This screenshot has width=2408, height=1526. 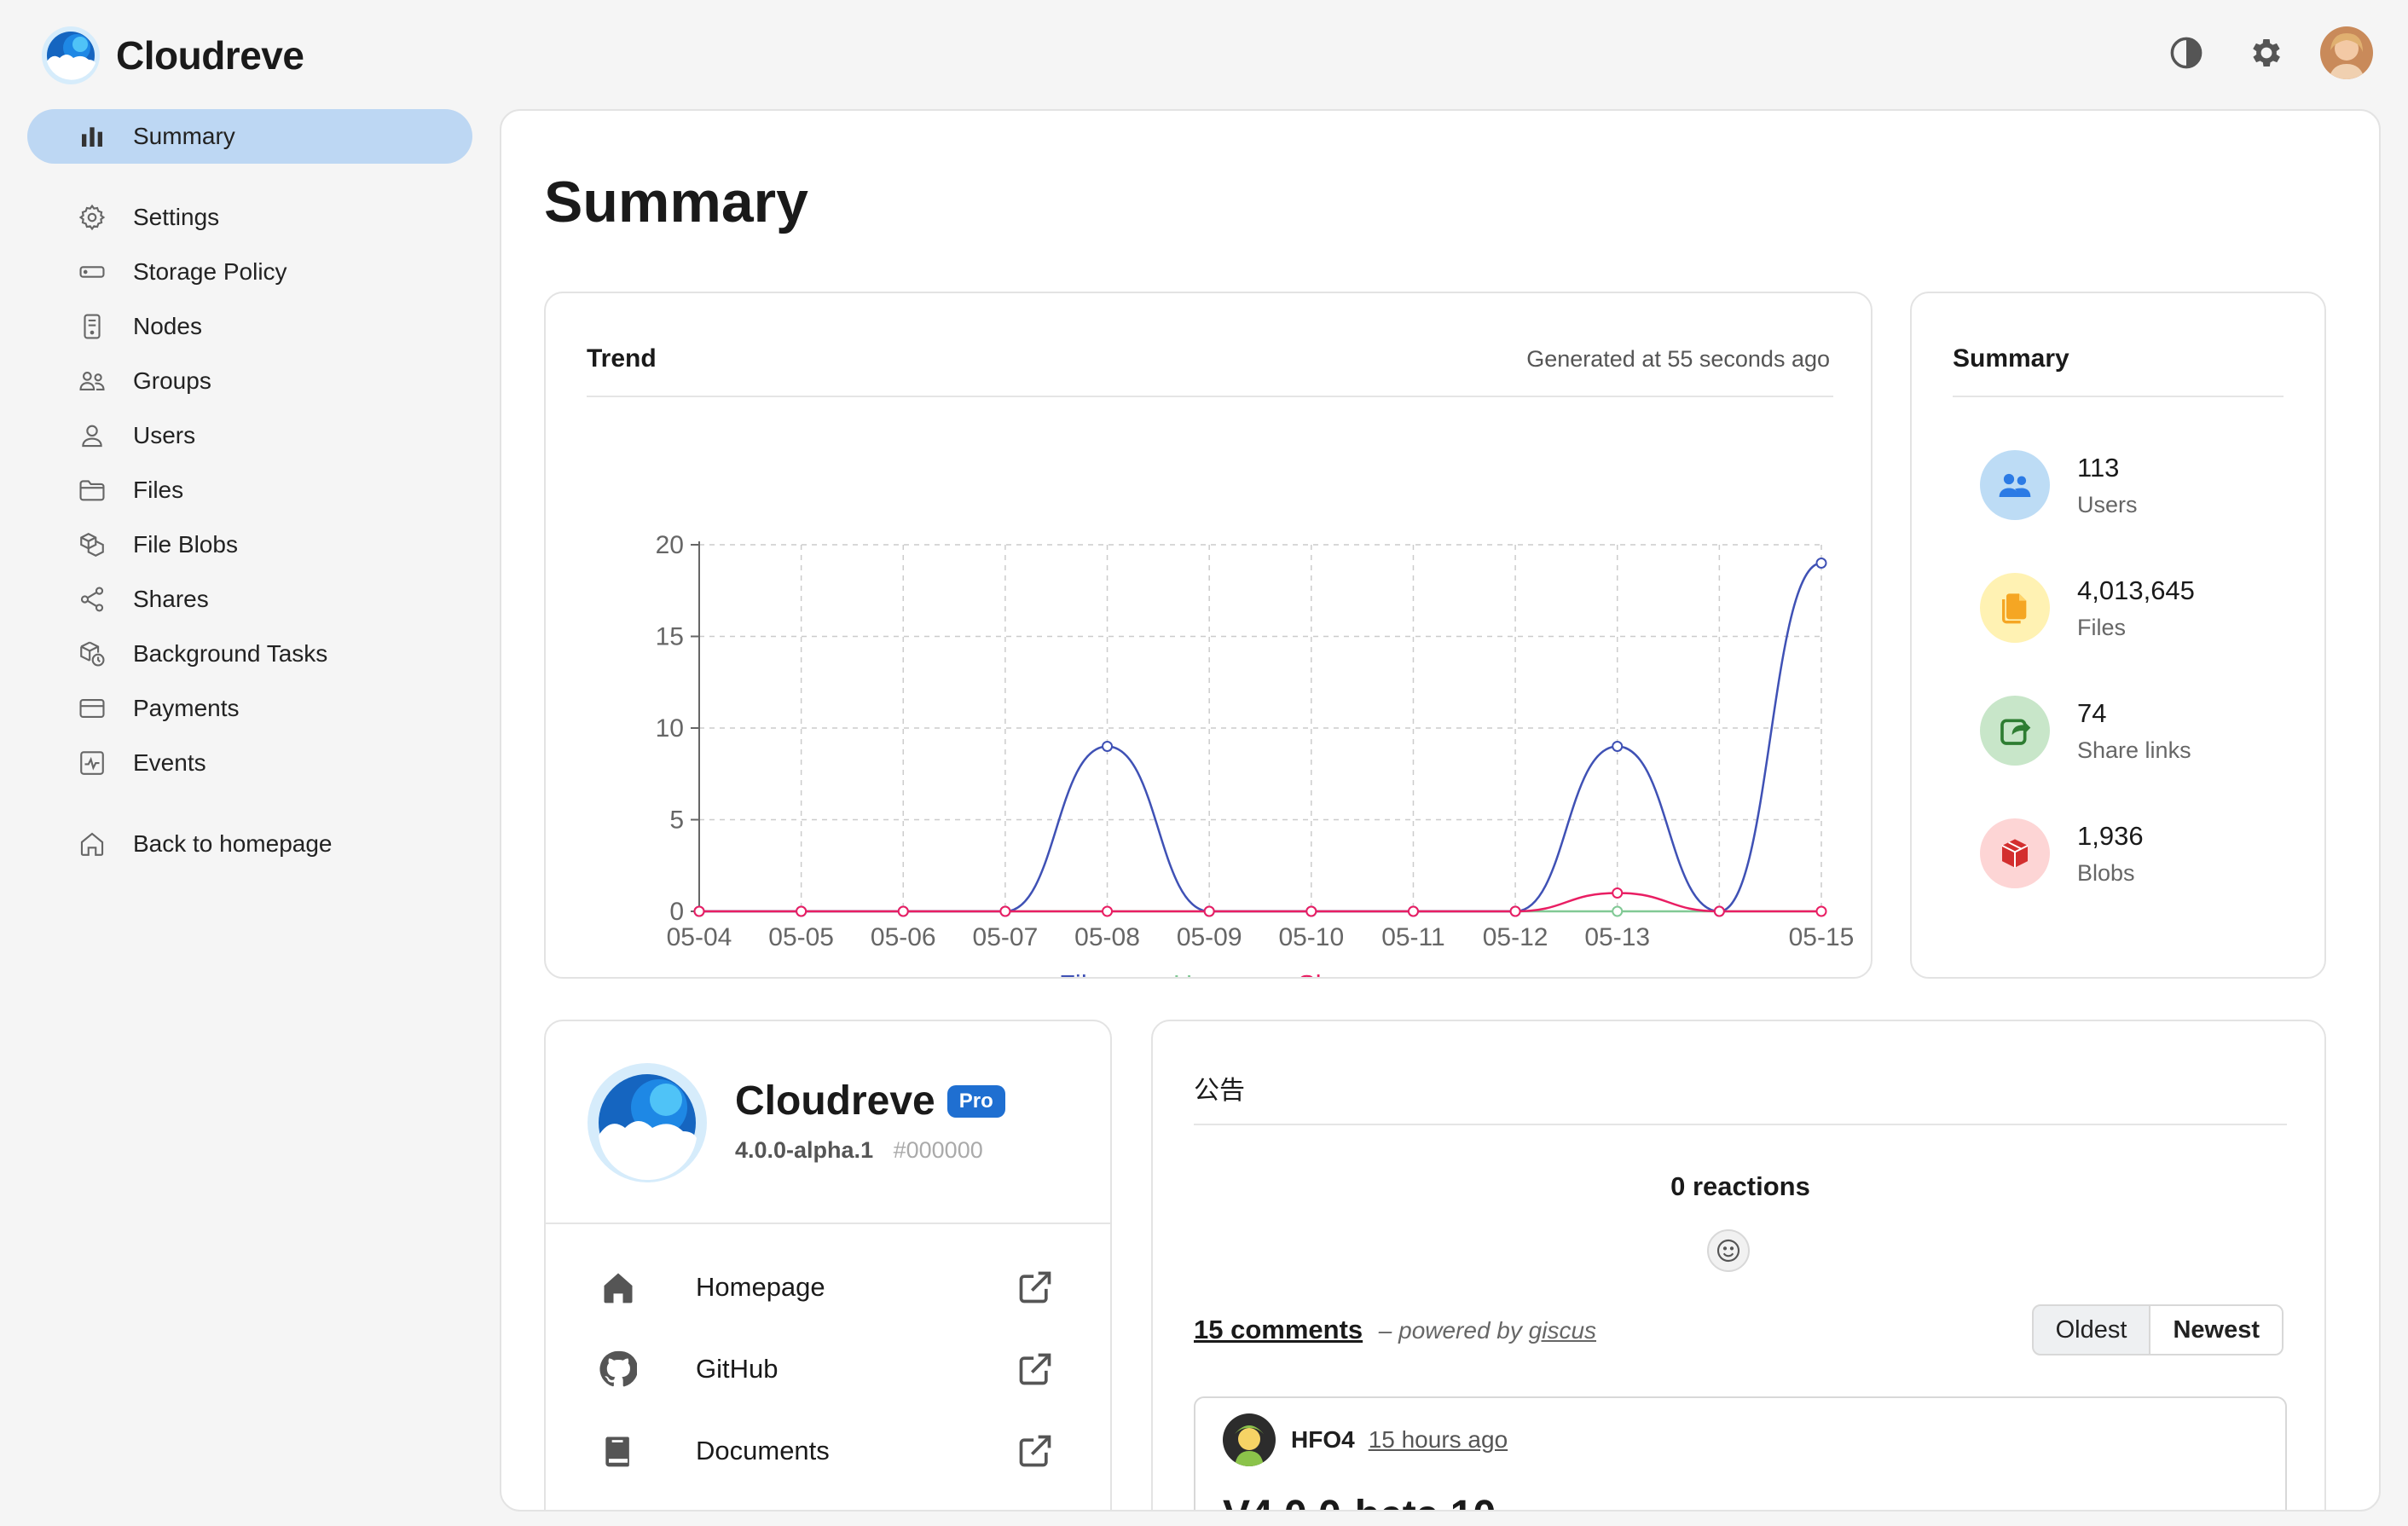 What do you see at coordinates (1740, 1453) in the screenshot?
I see `comment-card: HFO4 15 hours ago V4.0.0-beta.10` at bounding box center [1740, 1453].